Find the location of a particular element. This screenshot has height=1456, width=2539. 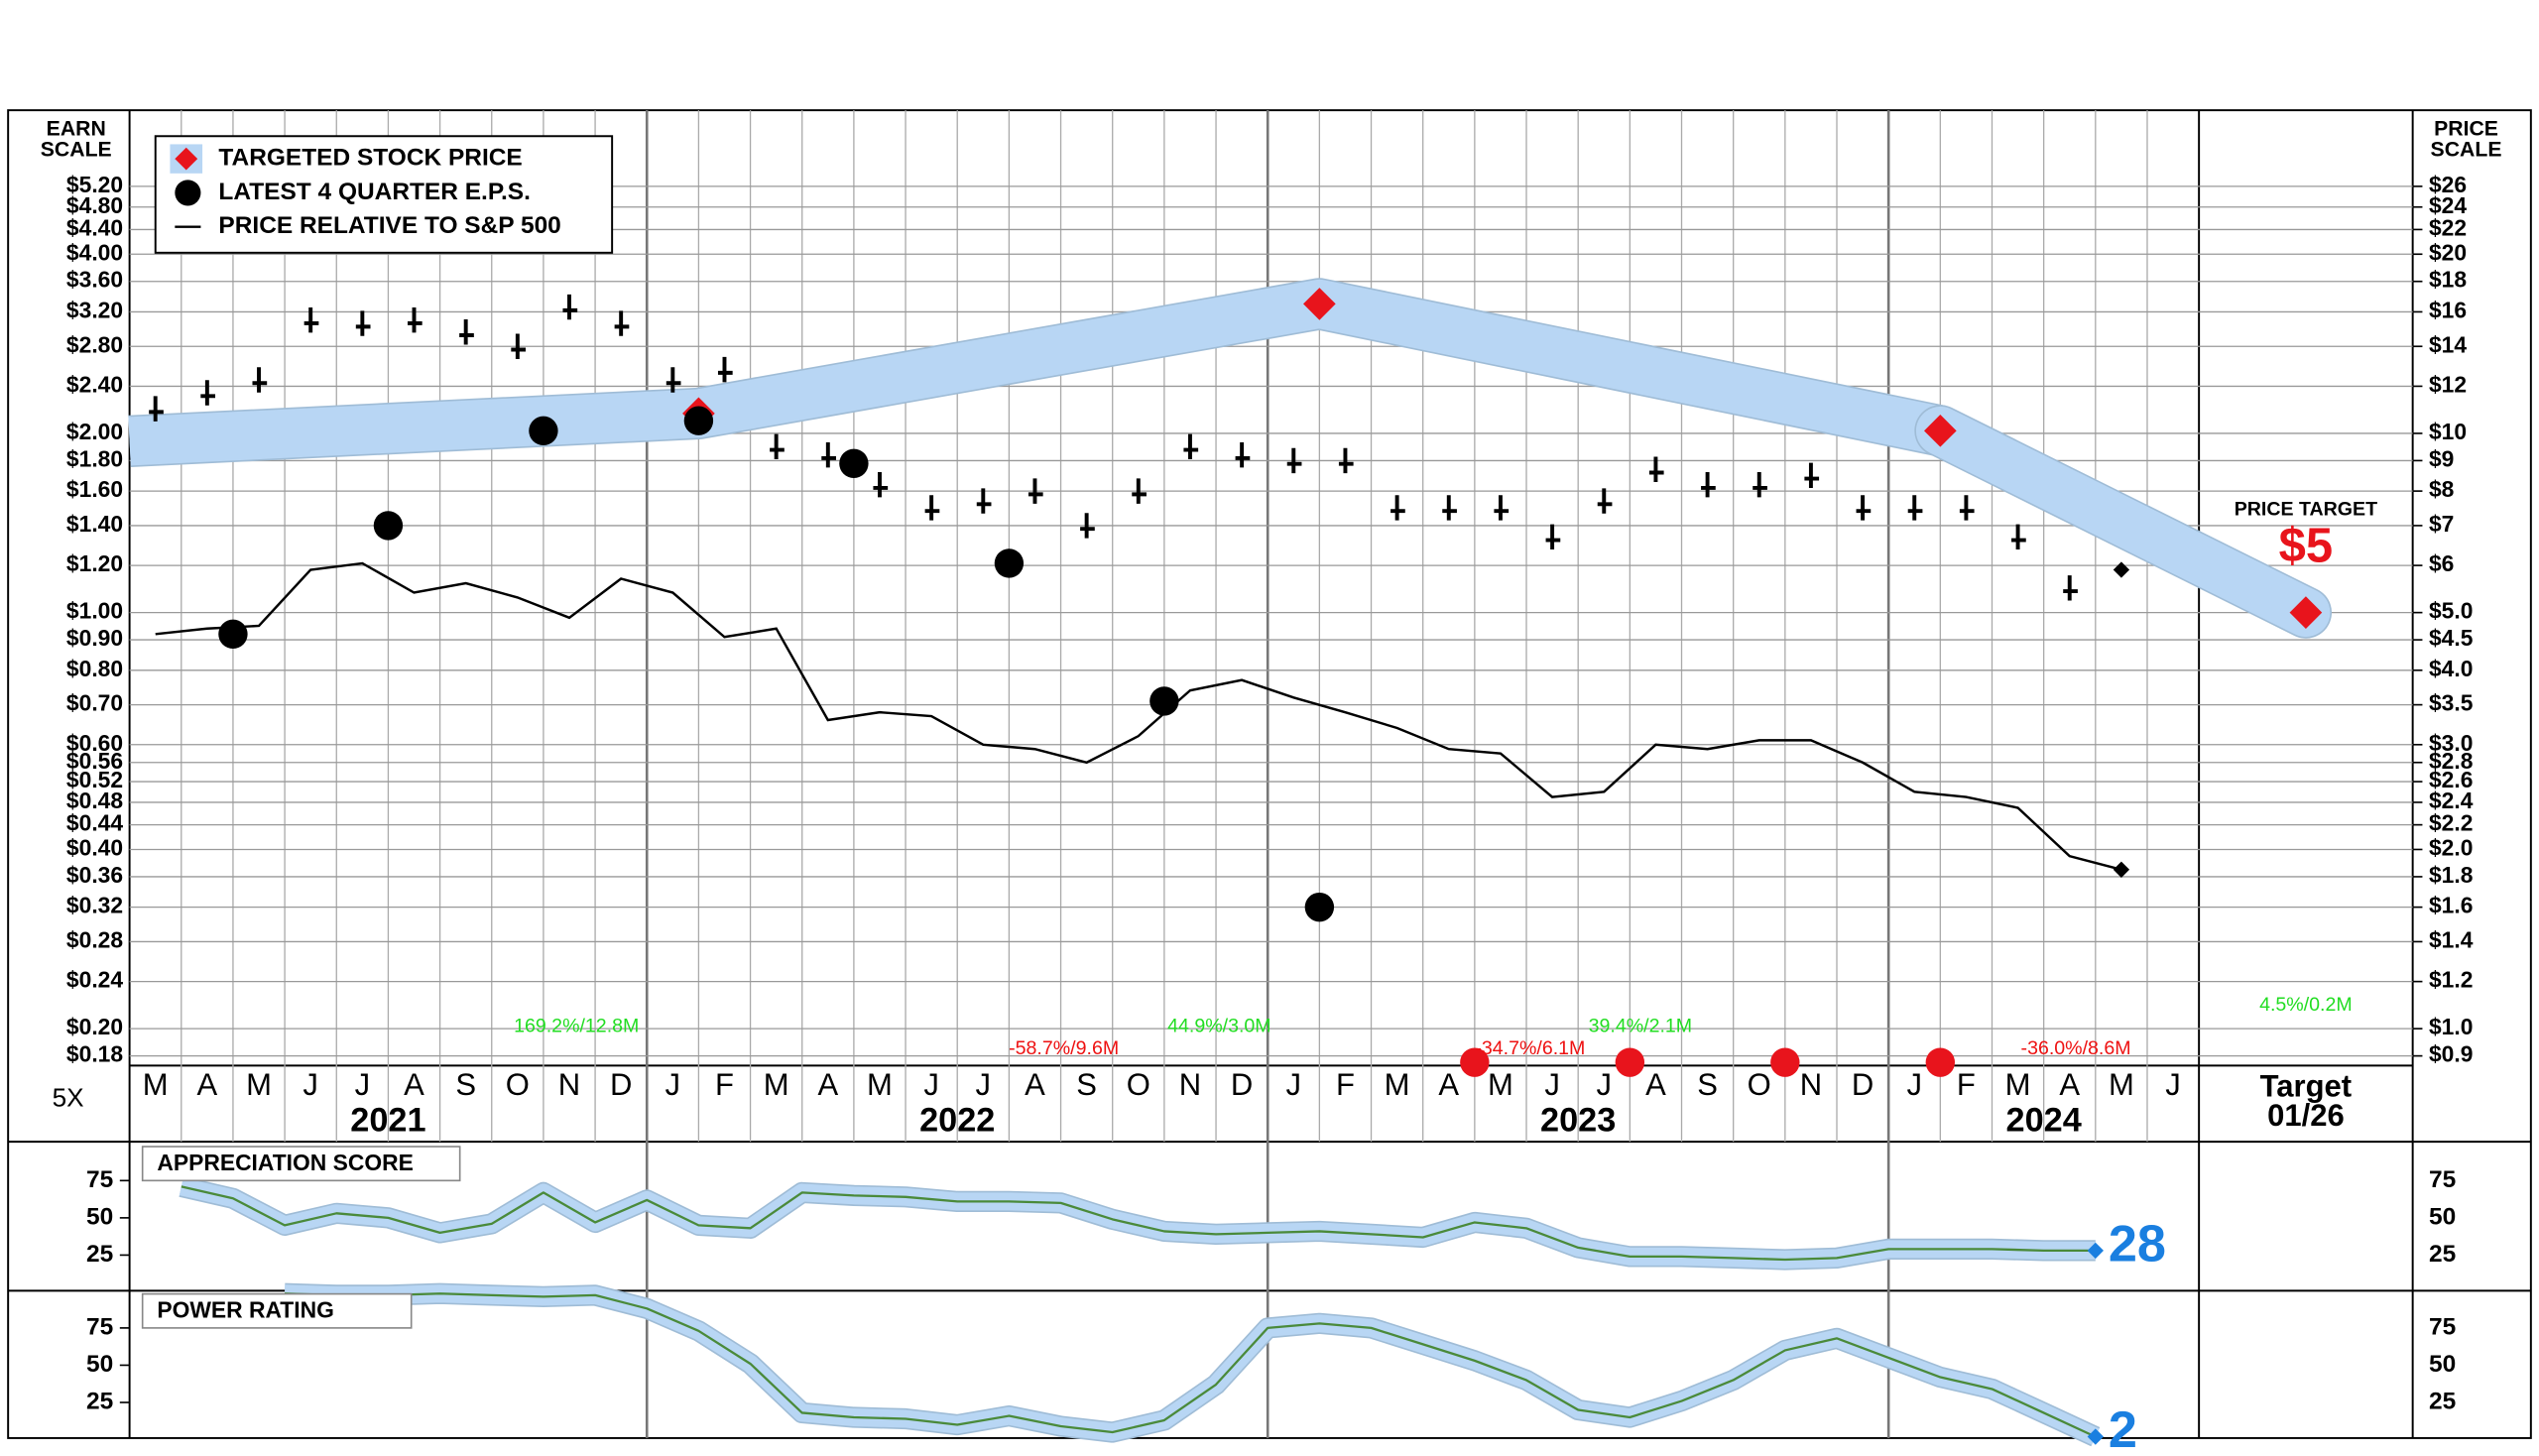

score-line is located at coordinates (1191, 1365).